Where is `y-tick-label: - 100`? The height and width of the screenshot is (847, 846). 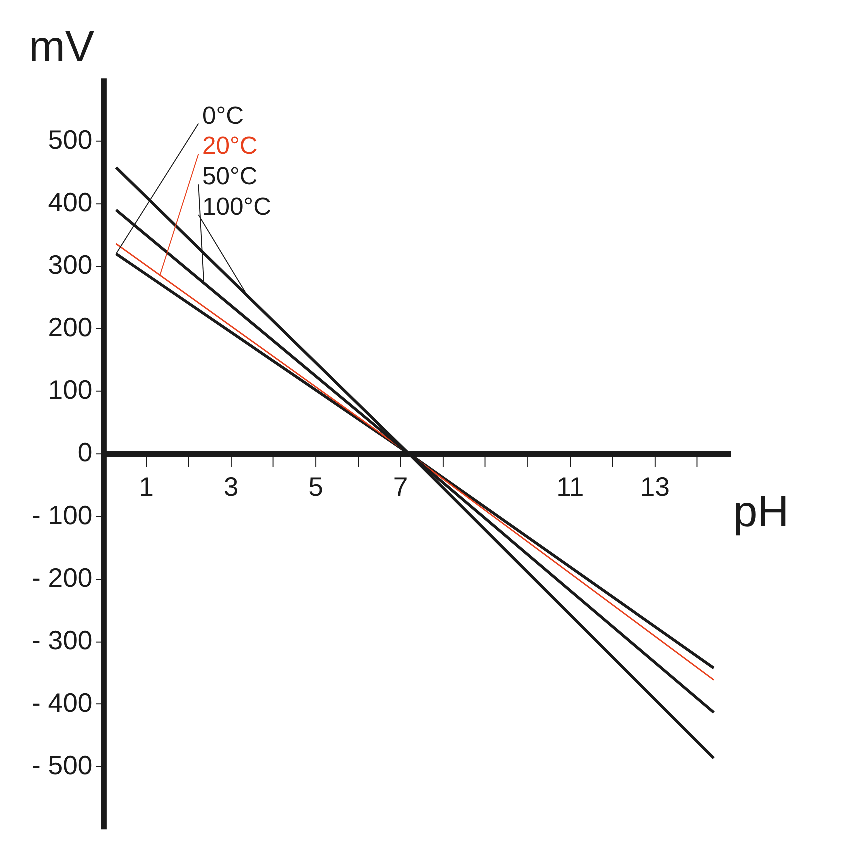
y-tick-label: - 100 is located at coordinates (62, 515).